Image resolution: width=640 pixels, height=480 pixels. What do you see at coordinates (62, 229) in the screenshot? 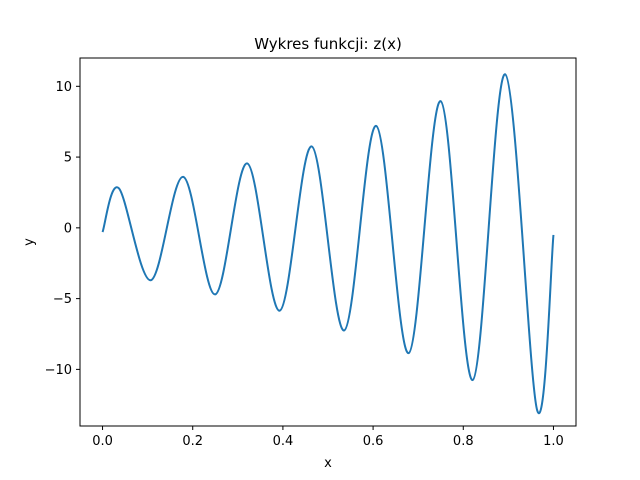
I see `y-axis: 10 5 0 −5 −10` at bounding box center [62, 229].